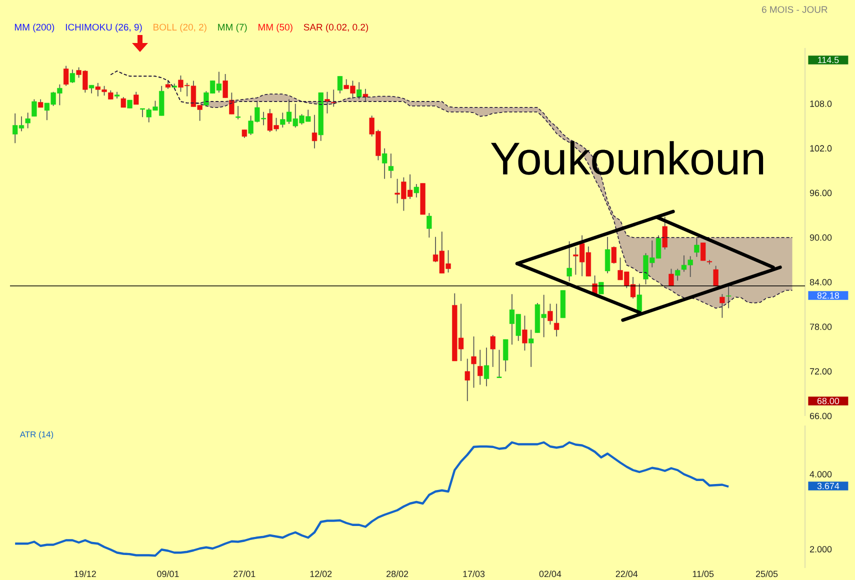 This screenshot has width=855, height=580. What do you see at coordinates (104, 27) in the screenshot?
I see `text: ICHIMOKU (26, 9)` at bounding box center [104, 27].